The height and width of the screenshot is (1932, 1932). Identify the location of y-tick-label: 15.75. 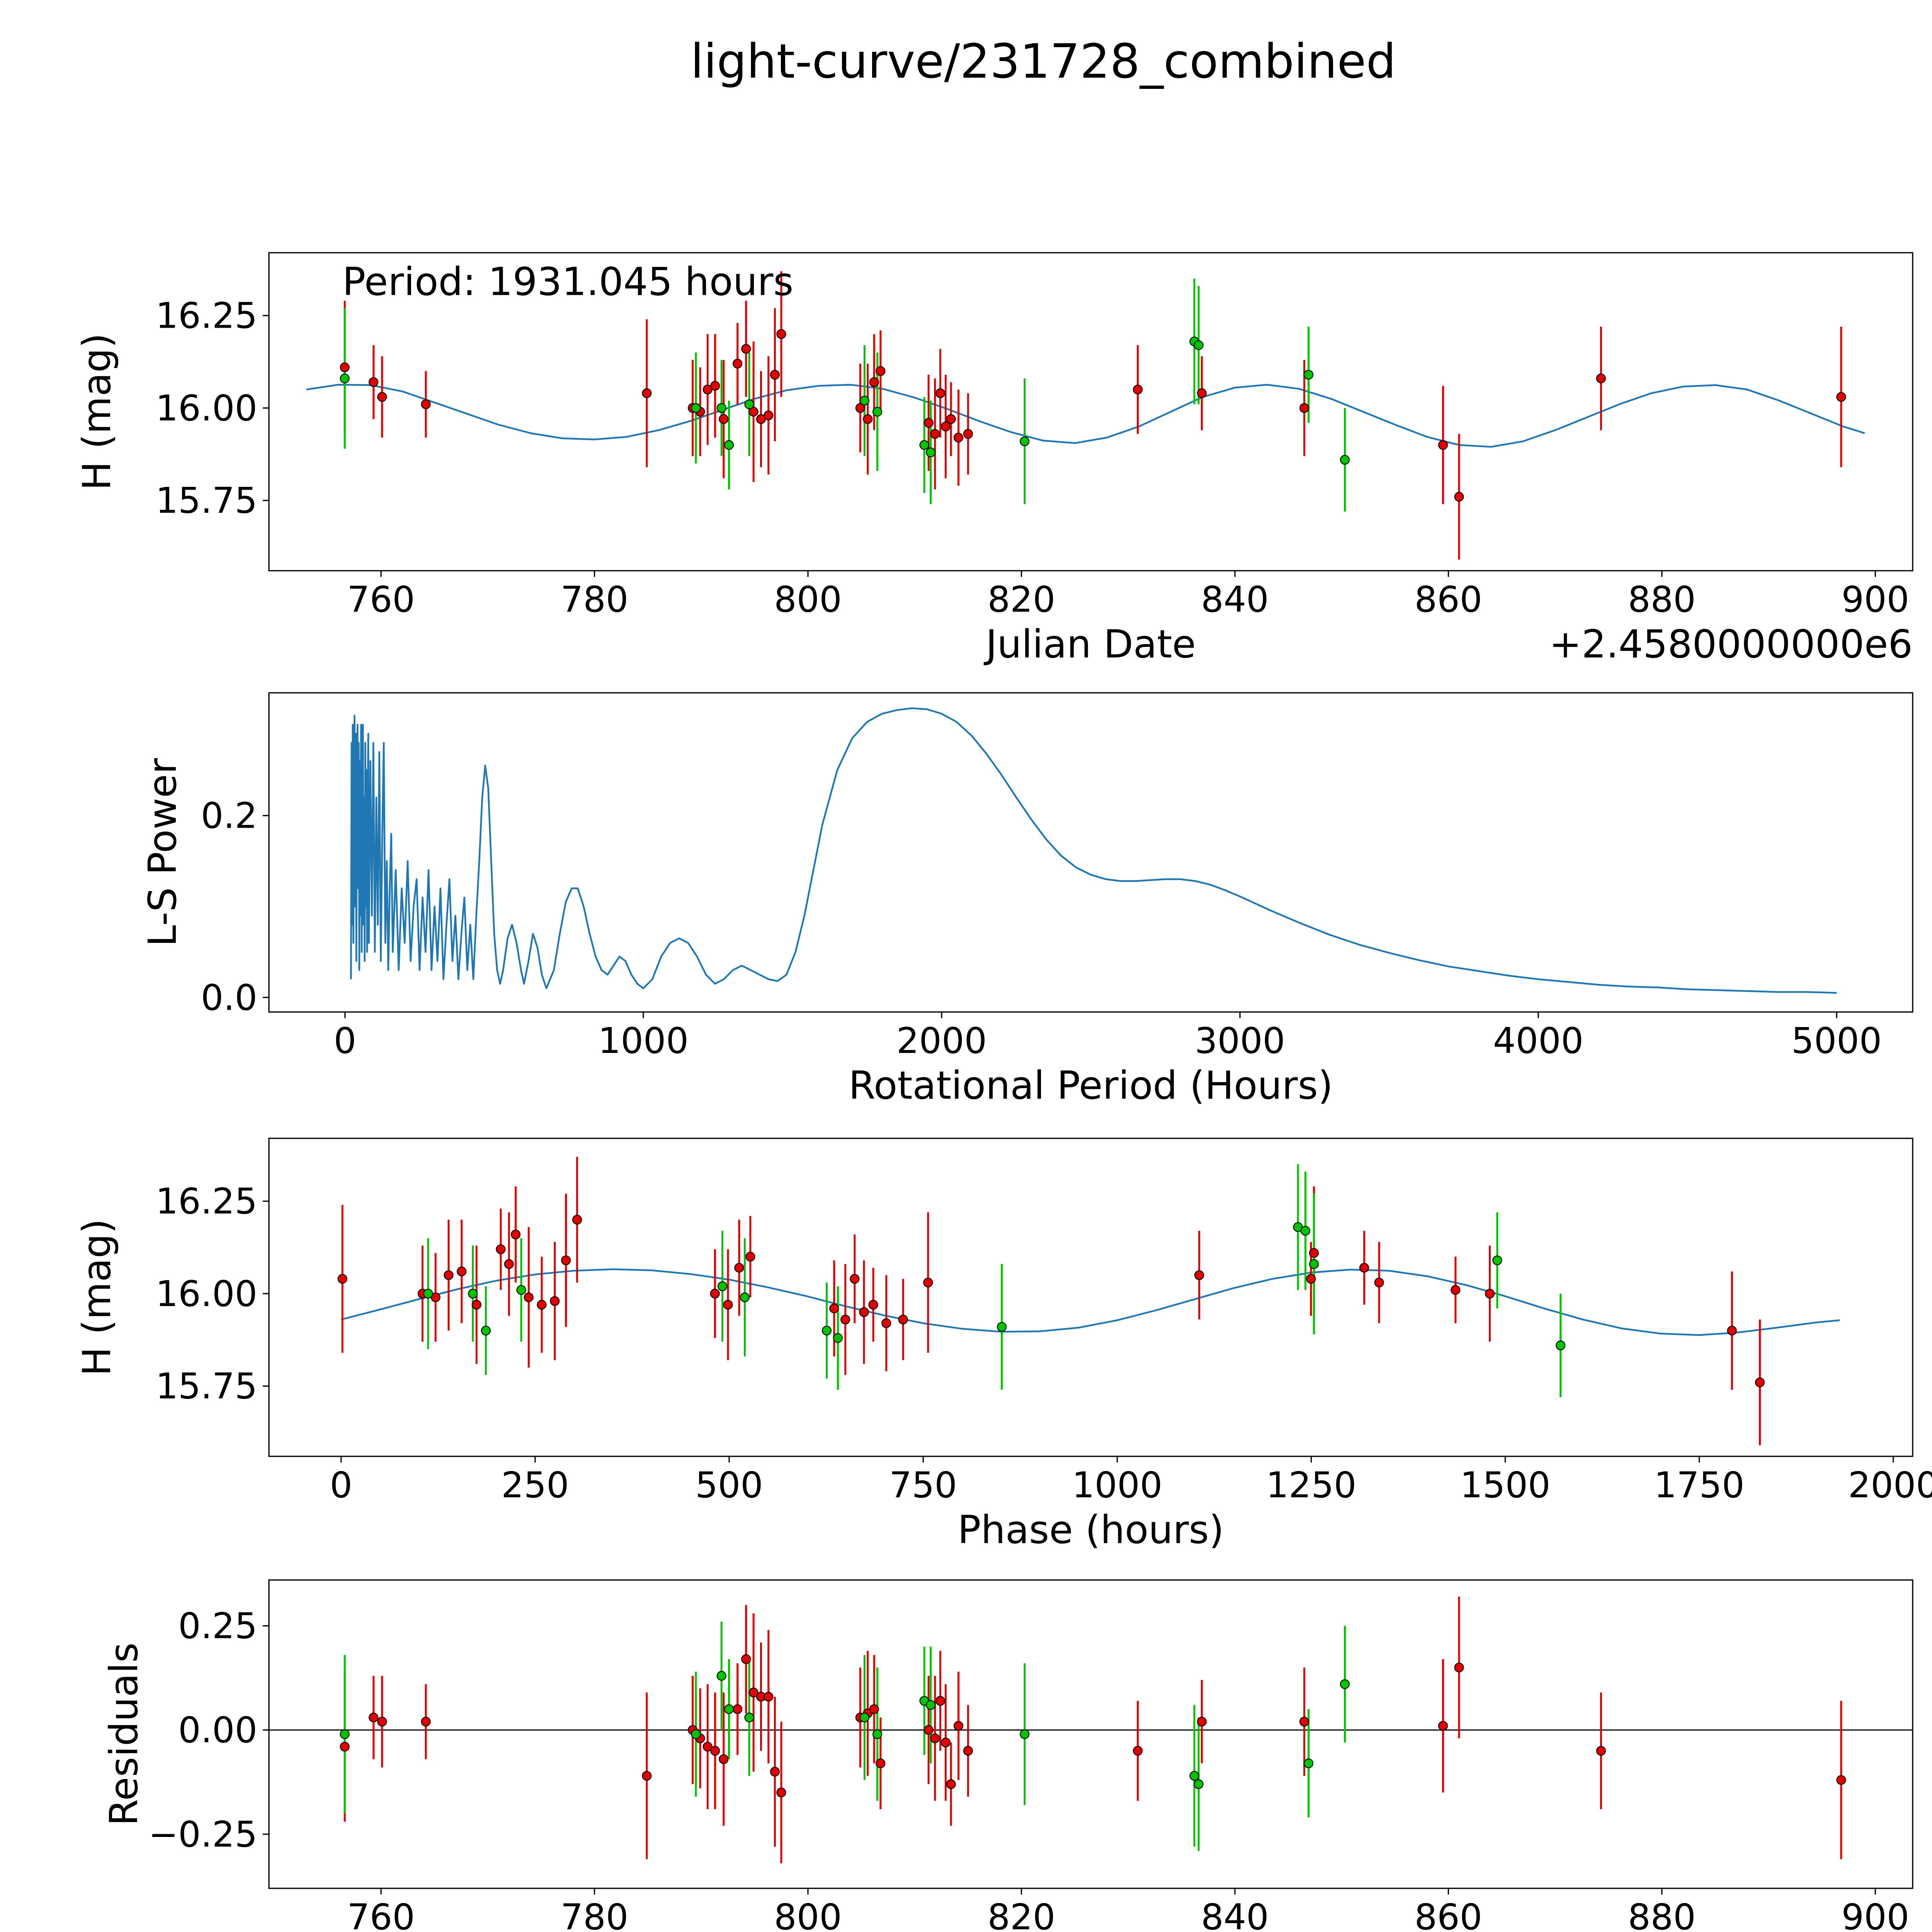
(207, 500).